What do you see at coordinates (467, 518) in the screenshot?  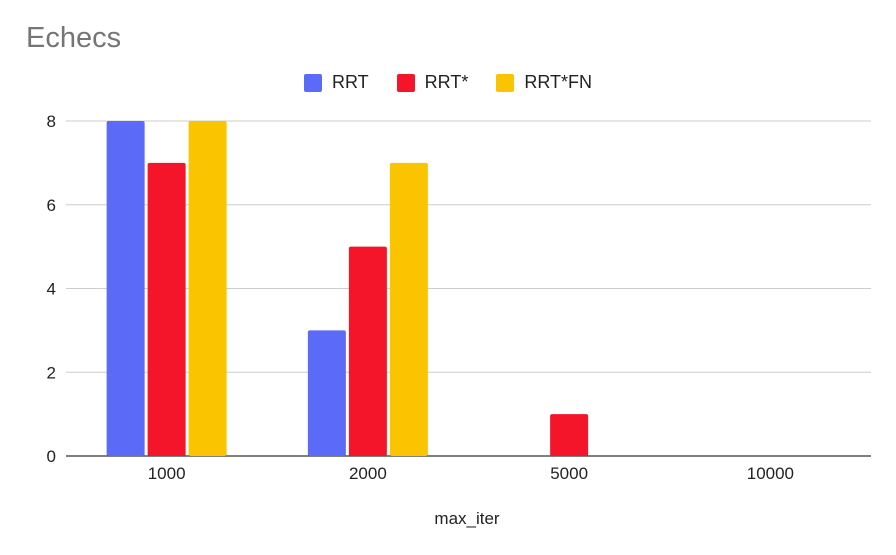 I see `x-axis-label: max_iter` at bounding box center [467, 518].